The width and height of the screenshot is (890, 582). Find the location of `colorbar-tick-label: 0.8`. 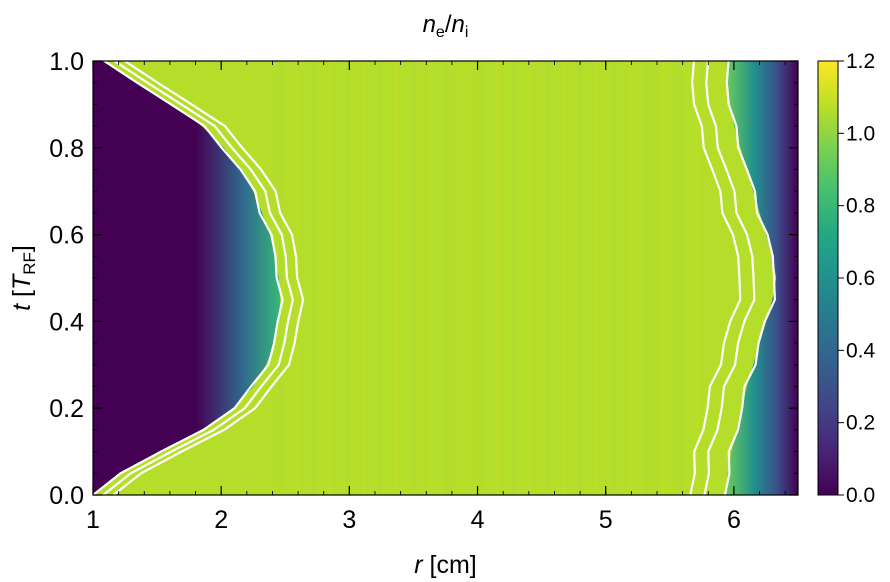

colorbar-tick-label: 0.8 is located at coordinates (860, 206).